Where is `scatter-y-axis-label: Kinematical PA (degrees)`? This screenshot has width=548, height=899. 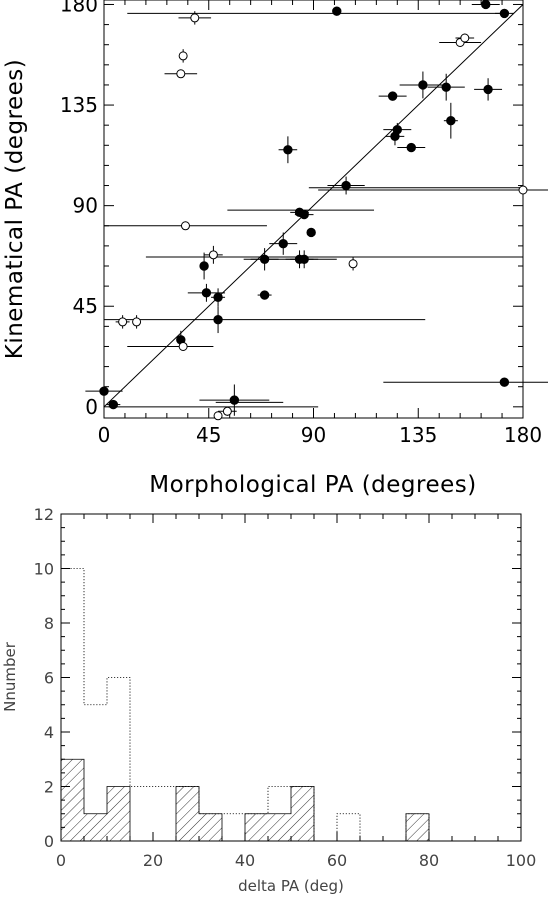 scatter-y-axis-label: Kinematical PA (degrees) is located at coordinates (15, 209).